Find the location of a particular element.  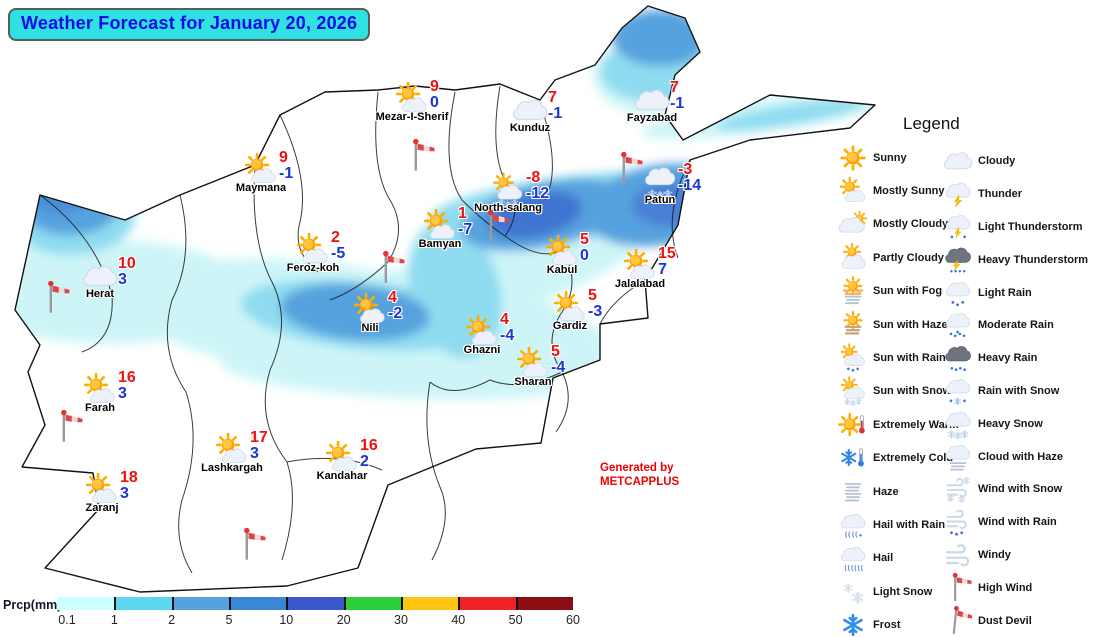

legend-item-partly-cloudy: Partly Cloudy is located at coordinates (898, 257).